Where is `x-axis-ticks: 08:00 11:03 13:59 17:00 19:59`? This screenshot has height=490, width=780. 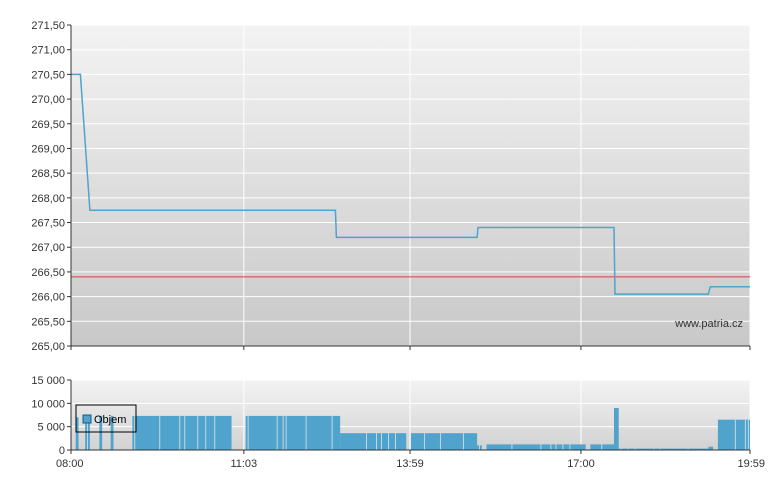
x-axis-ticks: 08:00 11:03 13:59 17:00 19:59 is located at coordinates (410, 460).